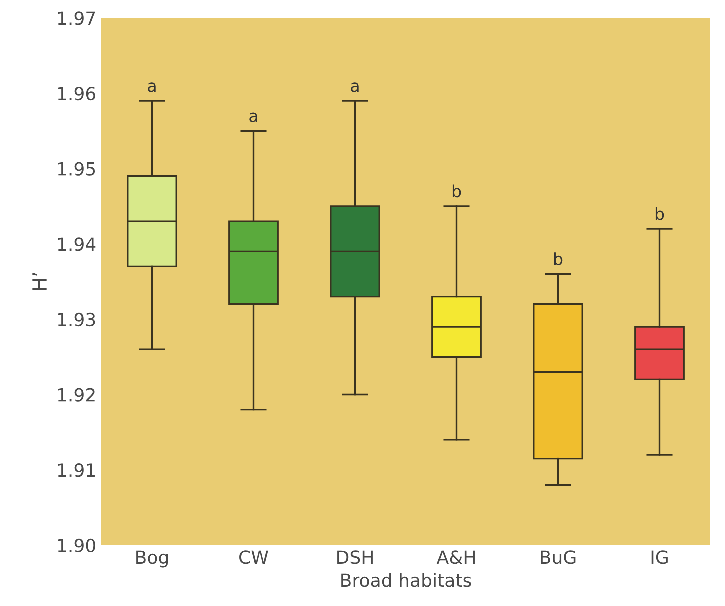  Describe the element at coordinates (455, 557) in the screenshot. I see `x-tick-label: A&H` at that location.